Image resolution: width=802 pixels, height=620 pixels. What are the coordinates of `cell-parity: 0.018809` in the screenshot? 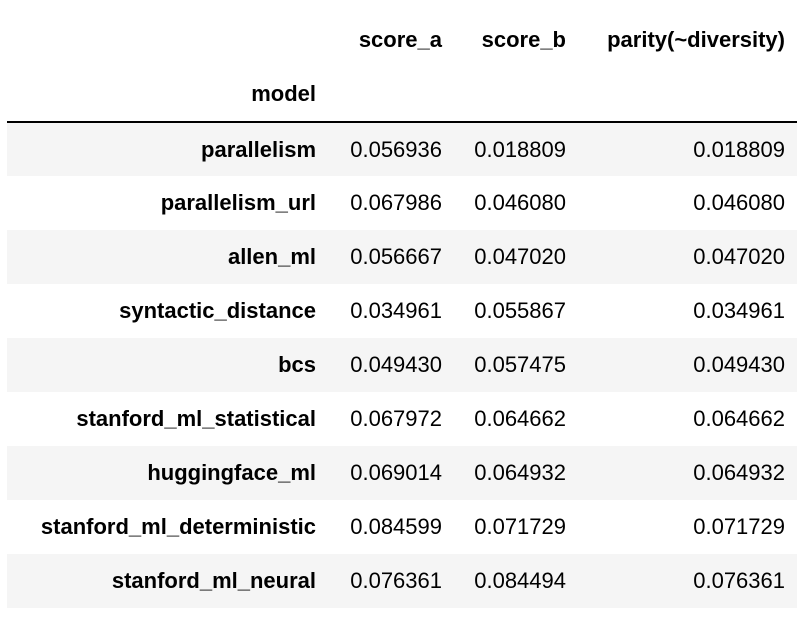 It's located at (739, 149).